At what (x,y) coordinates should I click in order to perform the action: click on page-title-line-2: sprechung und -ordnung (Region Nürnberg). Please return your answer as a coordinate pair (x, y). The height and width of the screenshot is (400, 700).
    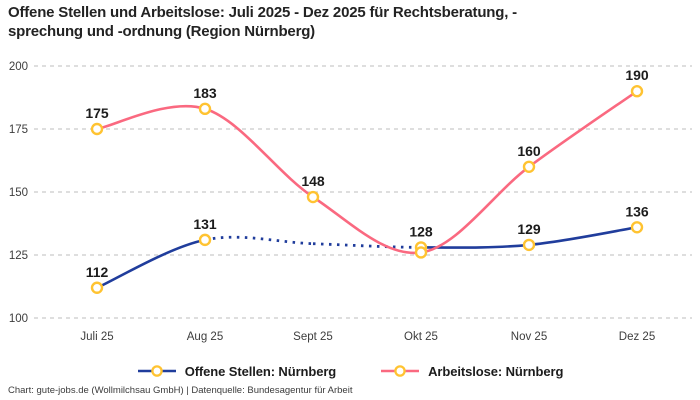
    Looking at the image, I should click on (161, 31).